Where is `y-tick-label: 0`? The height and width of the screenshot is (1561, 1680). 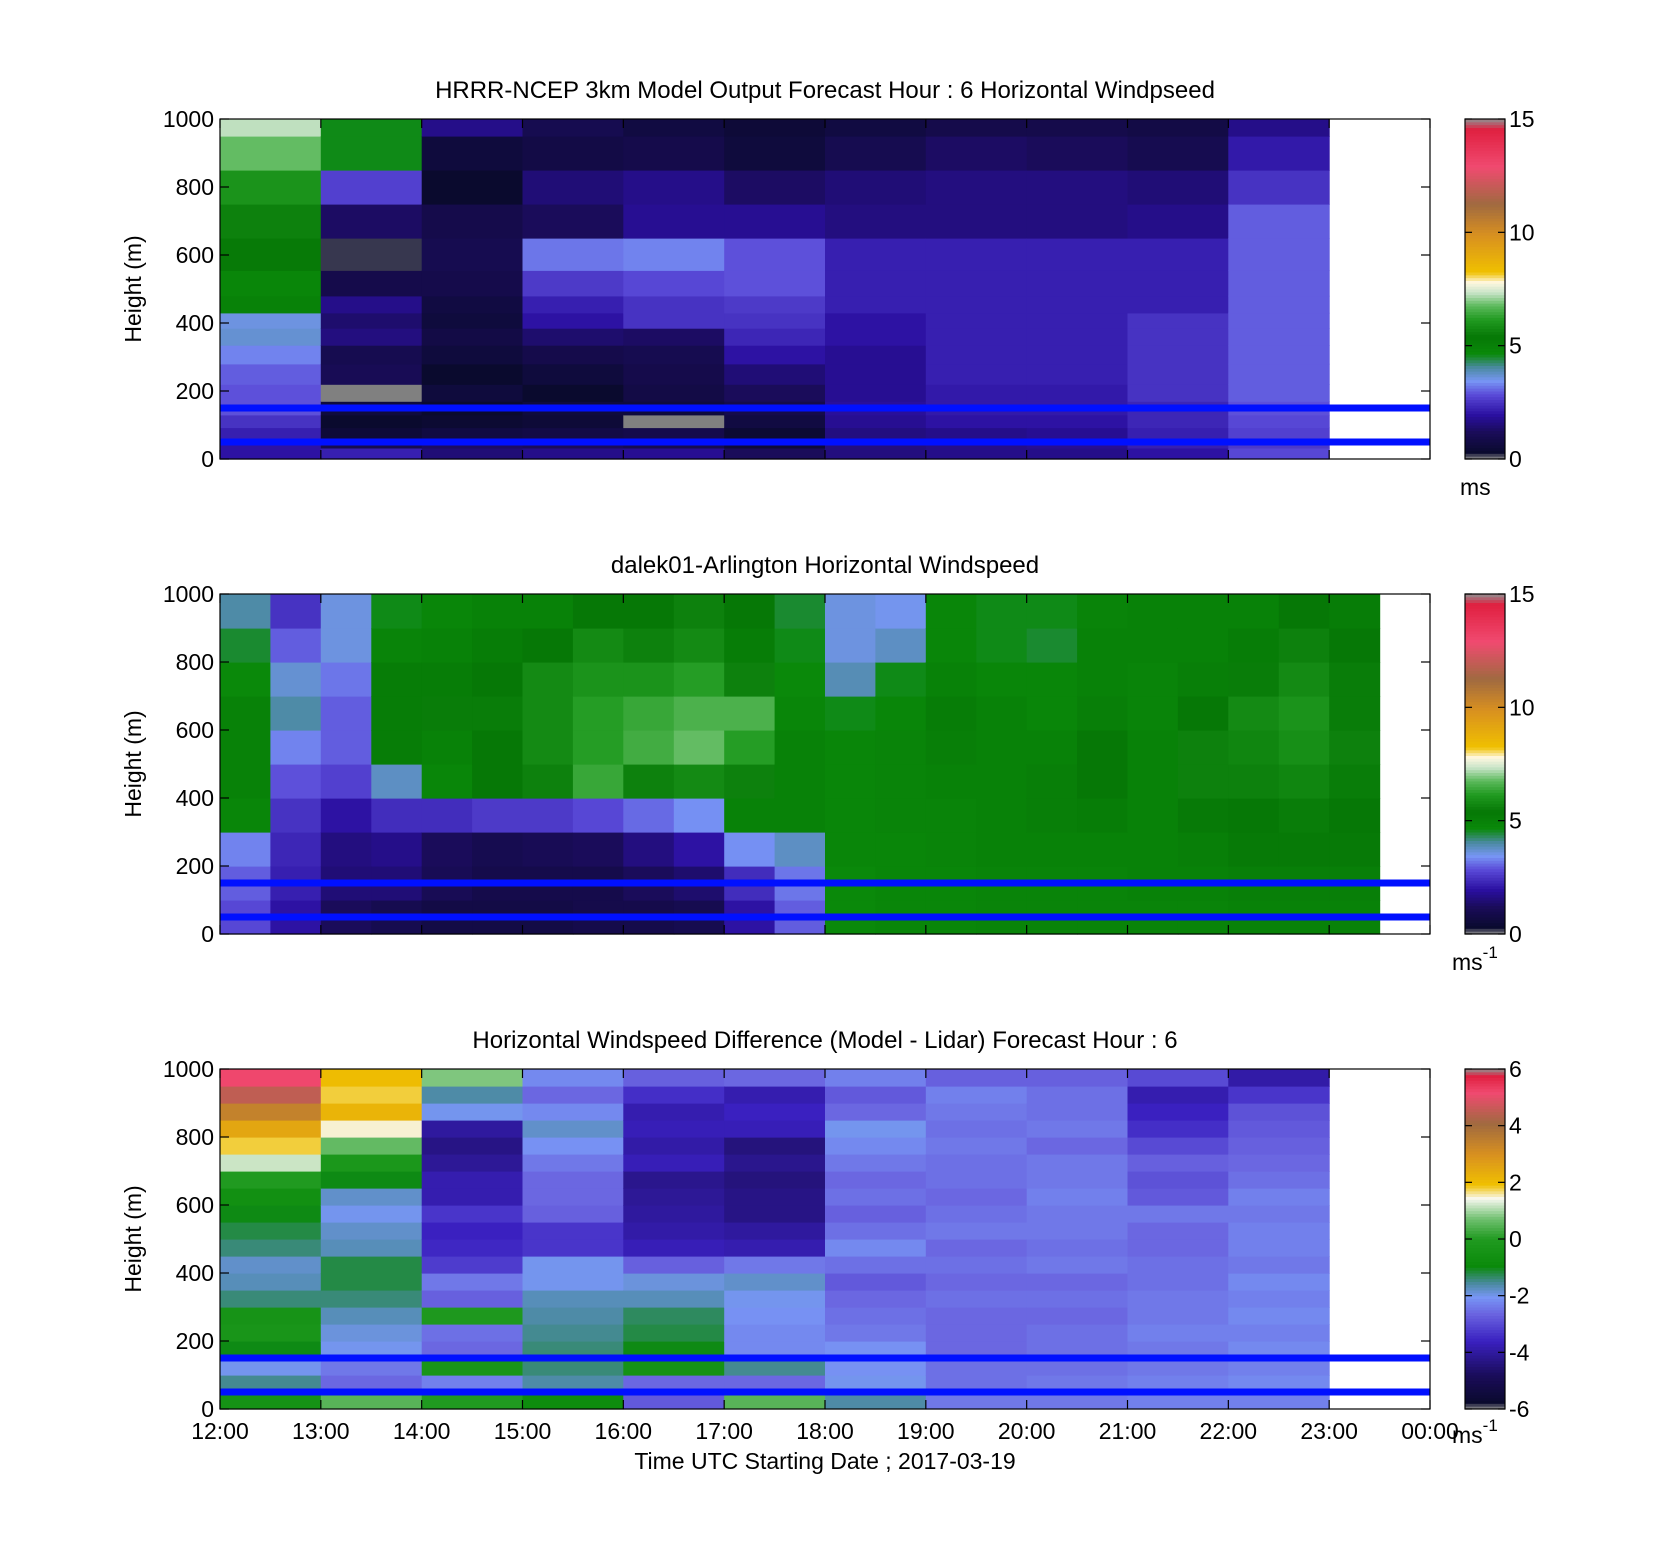 y-tick-label: 0 is located at coordinates (207, 934).